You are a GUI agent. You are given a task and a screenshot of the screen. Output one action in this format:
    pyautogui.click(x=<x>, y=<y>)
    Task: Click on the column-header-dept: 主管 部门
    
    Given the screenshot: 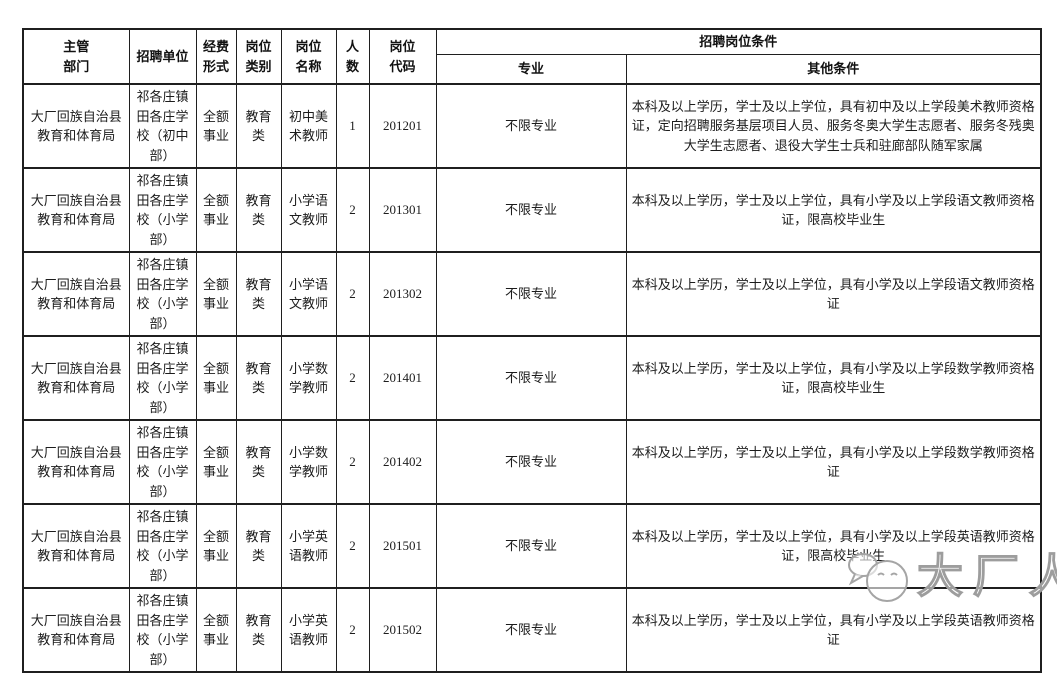 What is the action you would take?
    pyautogui.click(x=76, y=56)
    